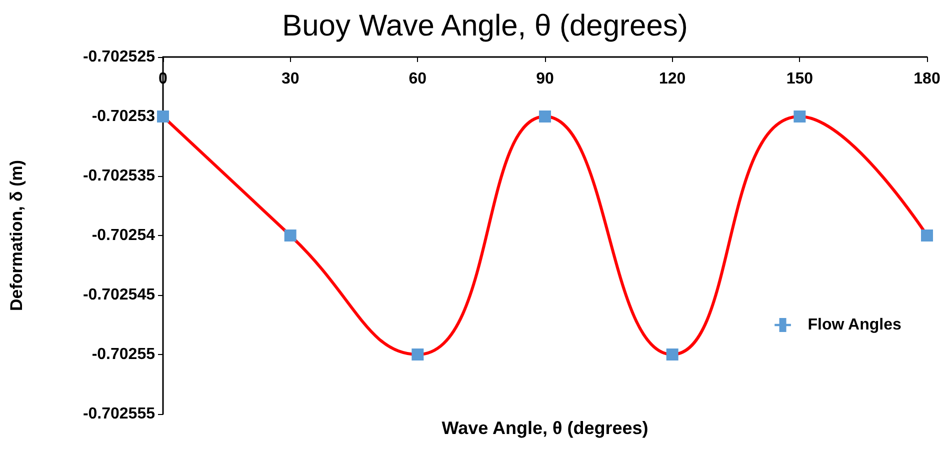  What do you see at coordinates (119, 176) in the screenshot?
I see `y-tick-label: -0.702535` at bounding box center [119, 176].